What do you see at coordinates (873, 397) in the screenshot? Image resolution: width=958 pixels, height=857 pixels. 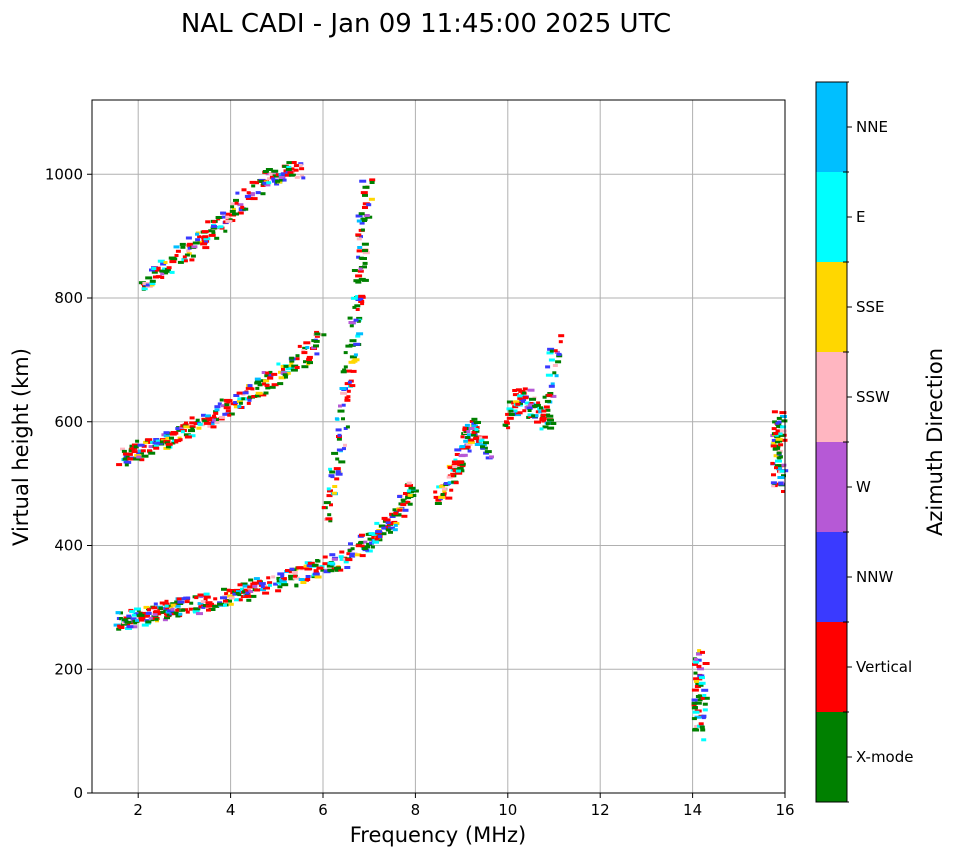 I see `colorbar-tick-label: SSW` at bounding box center [873, 397].